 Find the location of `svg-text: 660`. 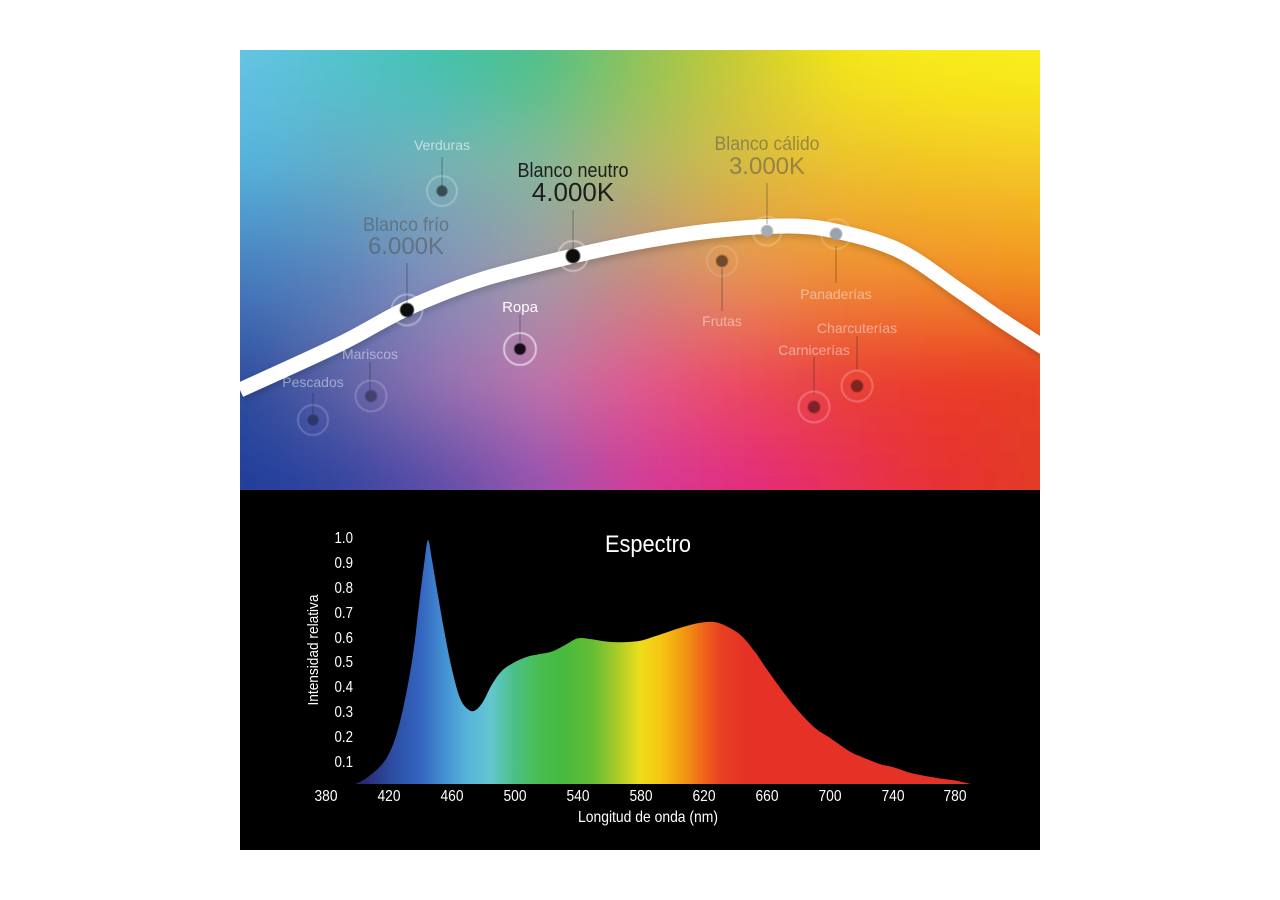

svg-text: 660 is located at coordinates (767, 796).